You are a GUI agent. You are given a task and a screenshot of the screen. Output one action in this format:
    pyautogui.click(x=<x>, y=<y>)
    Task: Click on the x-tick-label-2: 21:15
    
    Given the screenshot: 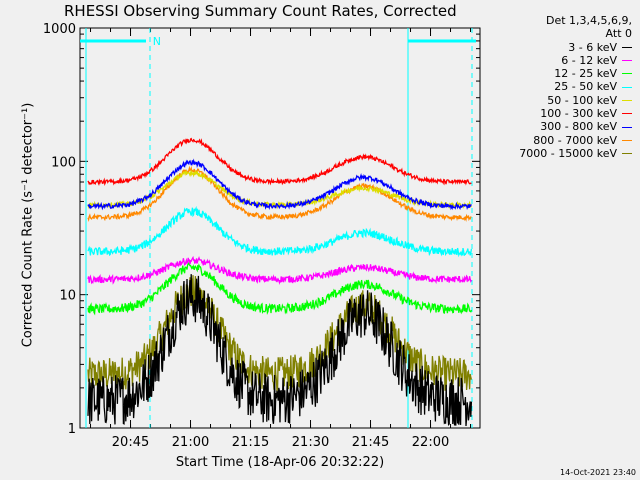 What is the action you would take?
    pyautogui.click(x=250, y=442)
    